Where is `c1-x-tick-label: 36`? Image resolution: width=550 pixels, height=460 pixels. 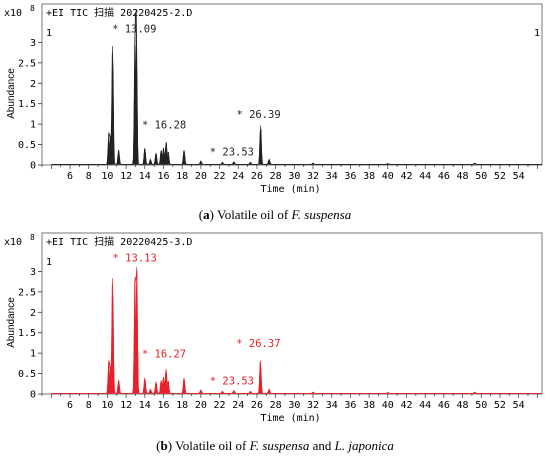 c1-x-tick-label: 36 is located at coordinates (350, 405).